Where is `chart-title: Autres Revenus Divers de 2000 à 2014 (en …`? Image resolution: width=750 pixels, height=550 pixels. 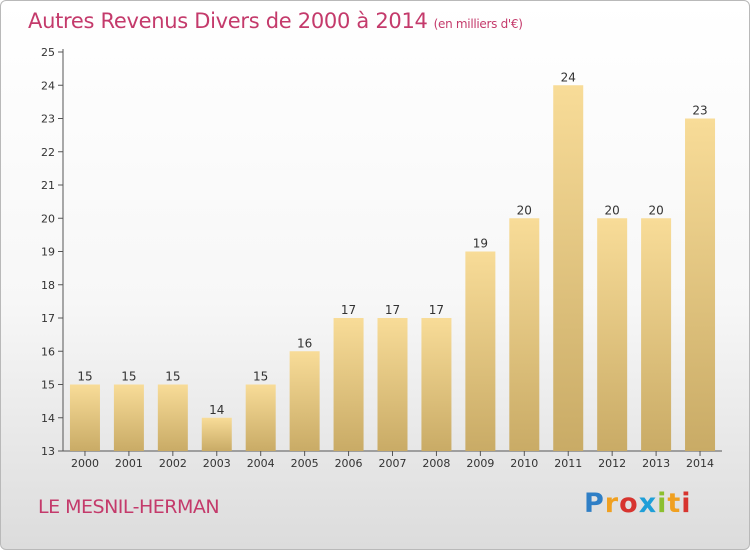
chart-title: Autres Revenus Divers de 2000 à 2014 (en … is located at coordinates (275, 21).